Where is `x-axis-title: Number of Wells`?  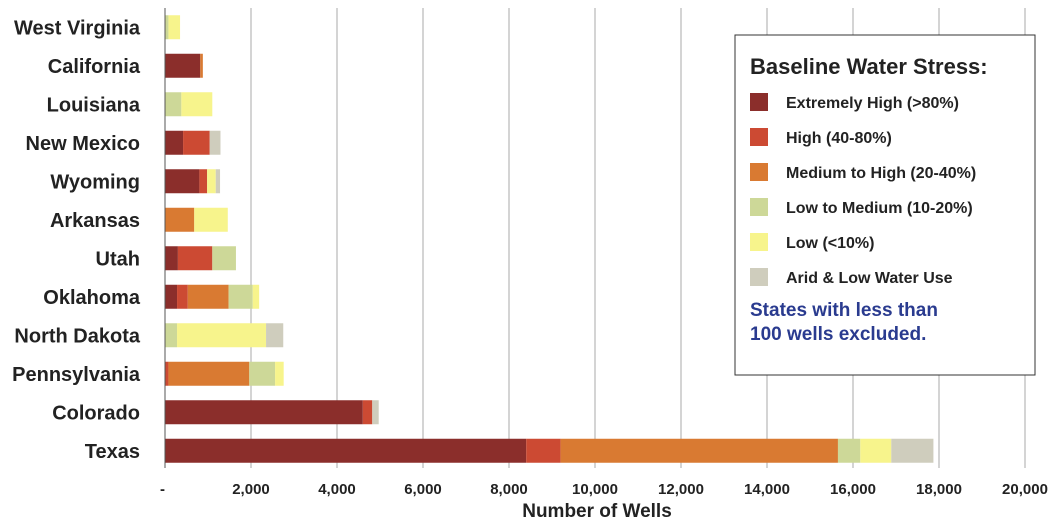 x-axis-title: Number of Wells is located at coordinates (597, 511).